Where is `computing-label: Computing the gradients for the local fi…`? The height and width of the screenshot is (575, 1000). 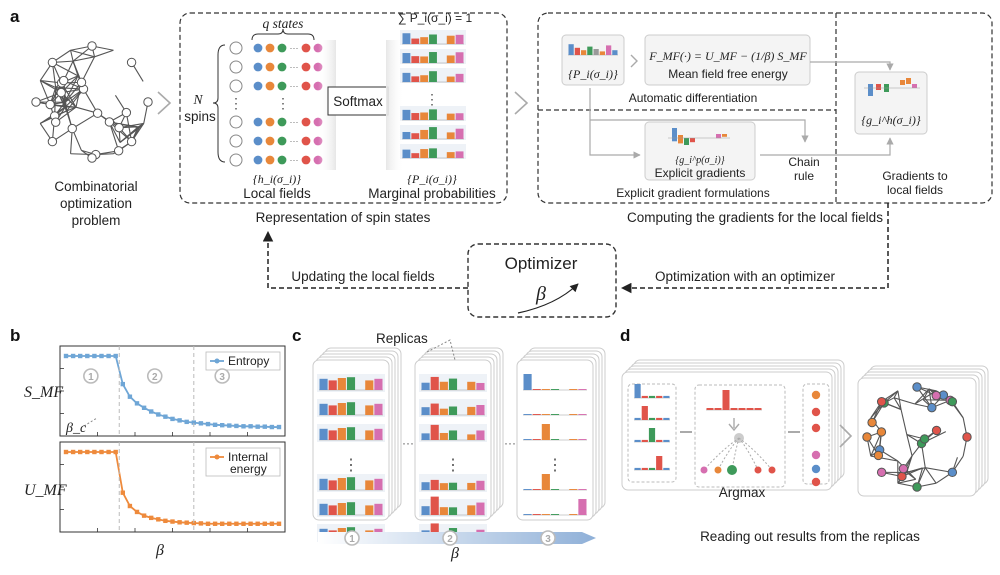 computing-label: Computing the gradients for the local fi… is located at coordinates (755, 217).